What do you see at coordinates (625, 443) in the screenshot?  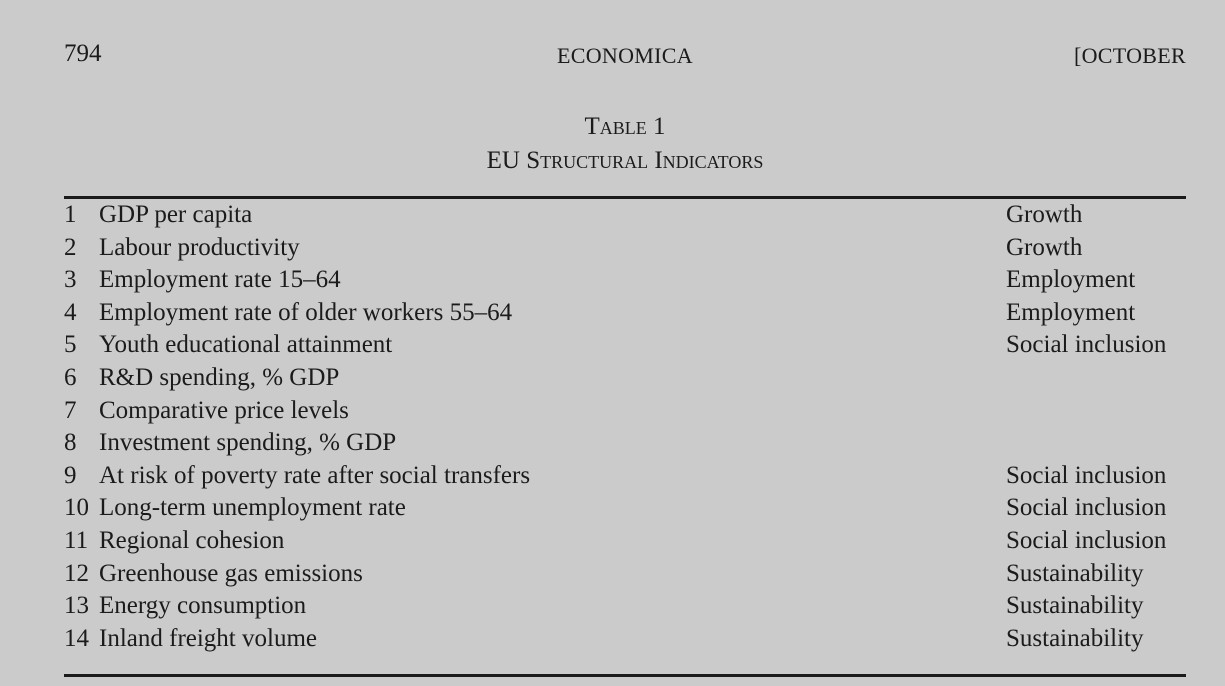 I see `table-row: 8 Investment spending, % GDP` at bounding box center [625, 443].